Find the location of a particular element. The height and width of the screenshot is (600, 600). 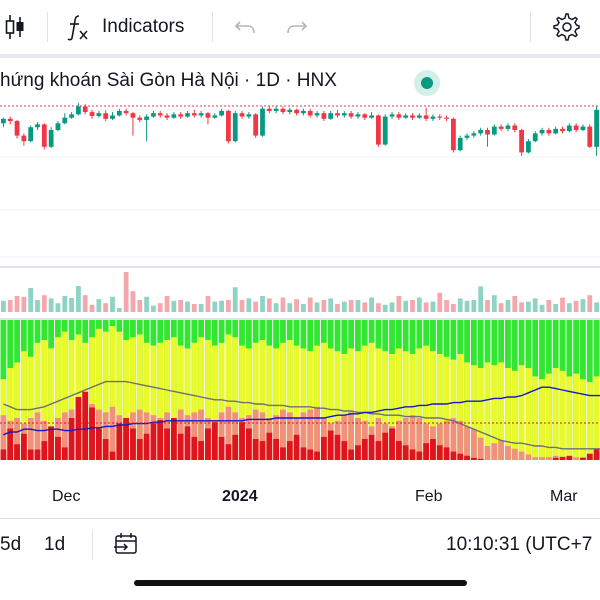

volume-chart is located at coordinates (300, 291).